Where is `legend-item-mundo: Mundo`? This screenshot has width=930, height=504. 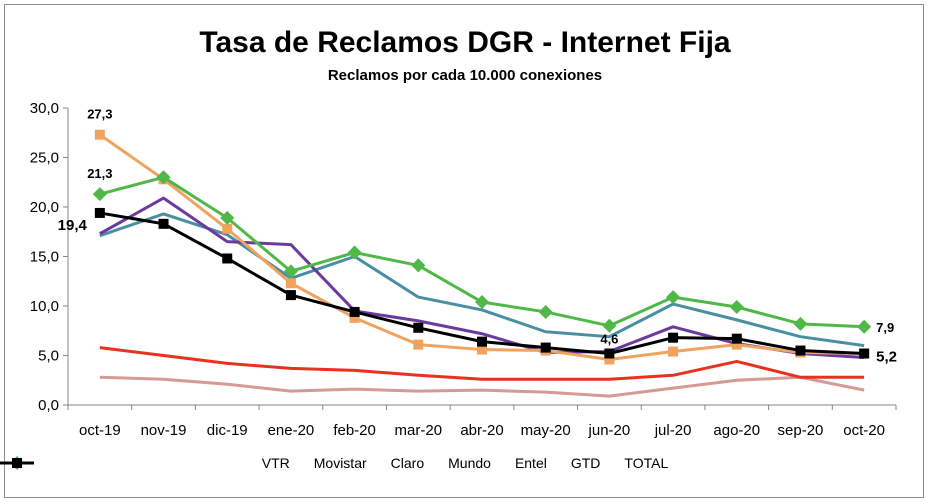
legend-item-mundo: Mundo is located at coordinates (245, 463).